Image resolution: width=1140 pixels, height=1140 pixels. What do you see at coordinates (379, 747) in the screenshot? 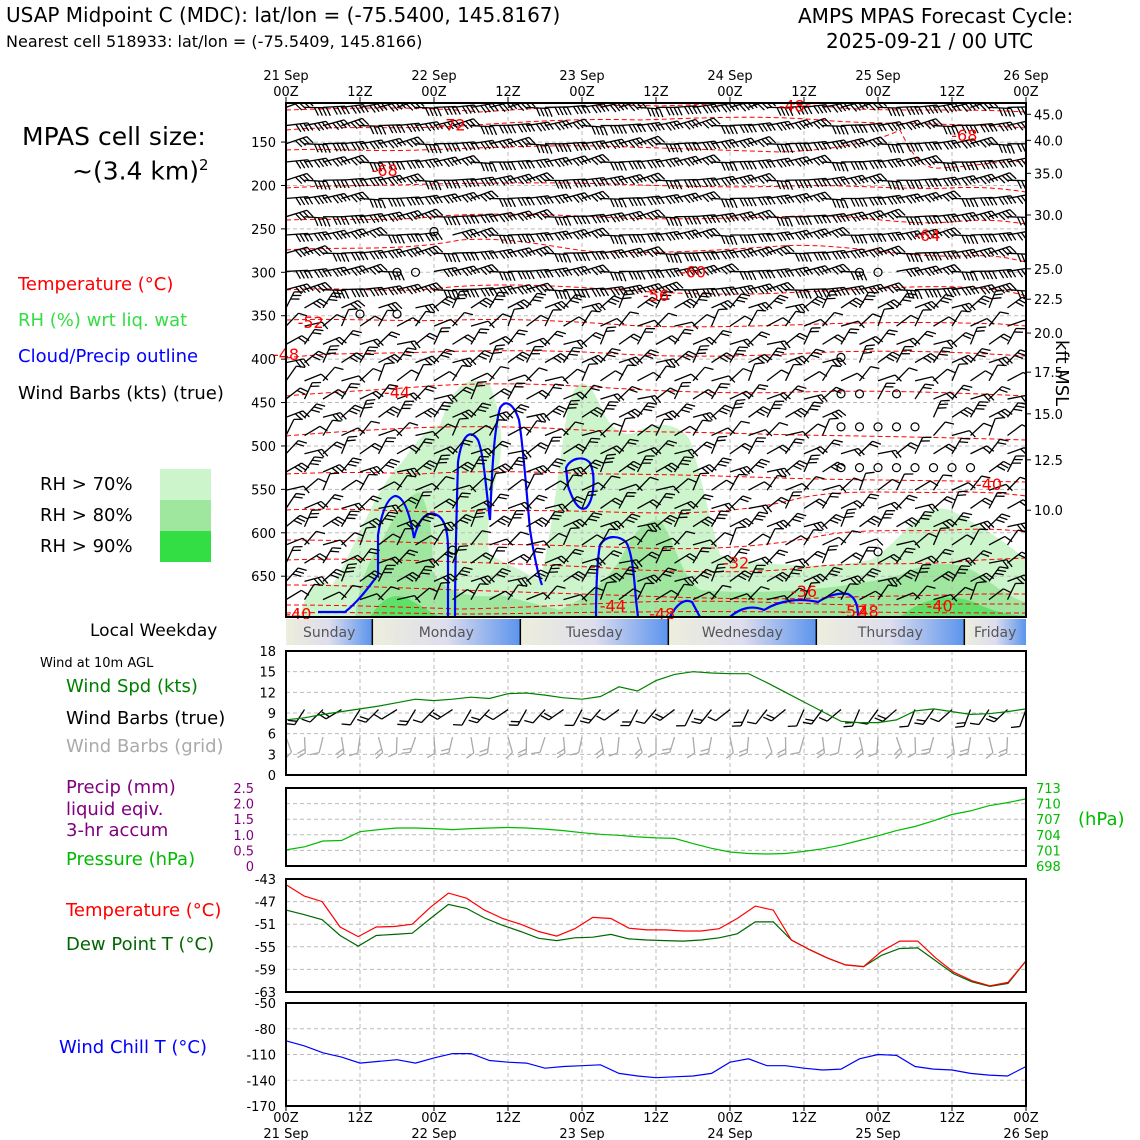
I see `surface-wind-barb-grid` at bounding box center [379, 747].